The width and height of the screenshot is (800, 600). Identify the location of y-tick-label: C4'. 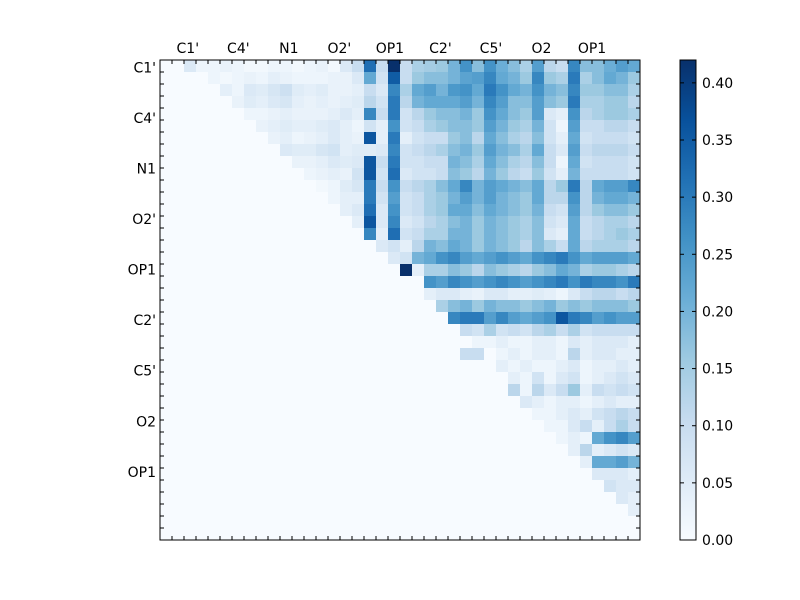
(144, 119).